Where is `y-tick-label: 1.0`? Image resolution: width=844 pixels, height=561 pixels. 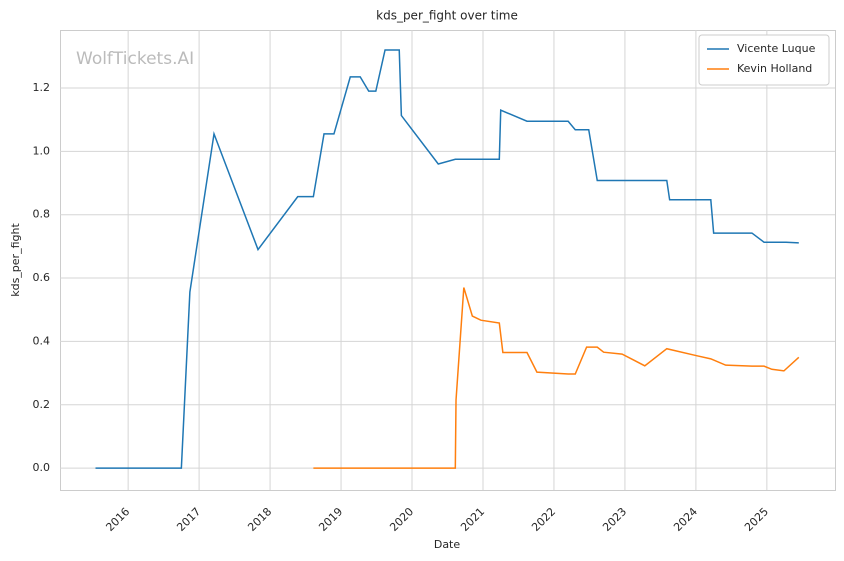
y-tick-label: 1.0 is located at coordinates (42, 150).